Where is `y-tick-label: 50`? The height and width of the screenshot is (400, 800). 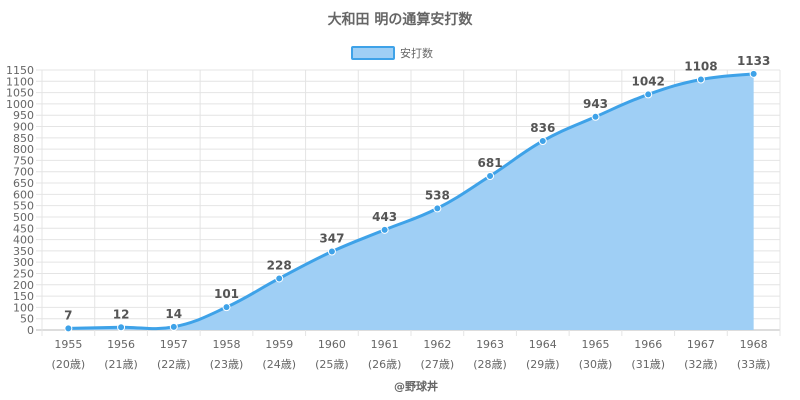
y-tick-label: 50 is located at coordinates (27, 319).